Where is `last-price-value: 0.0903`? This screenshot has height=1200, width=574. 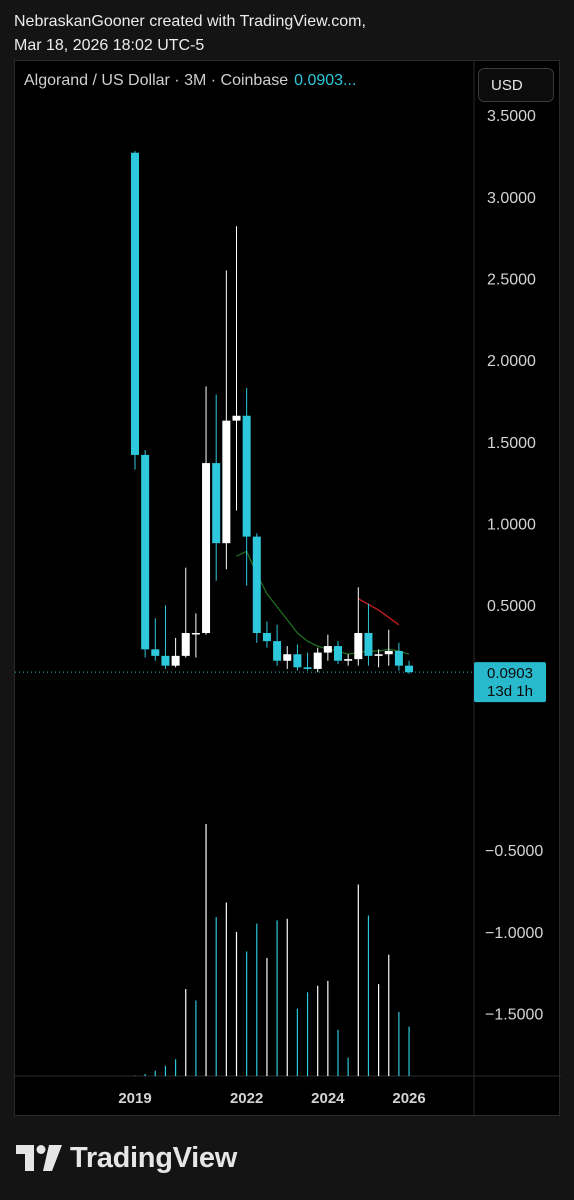
last-price-value: 0.0903 is located at coordinates (510, 673).